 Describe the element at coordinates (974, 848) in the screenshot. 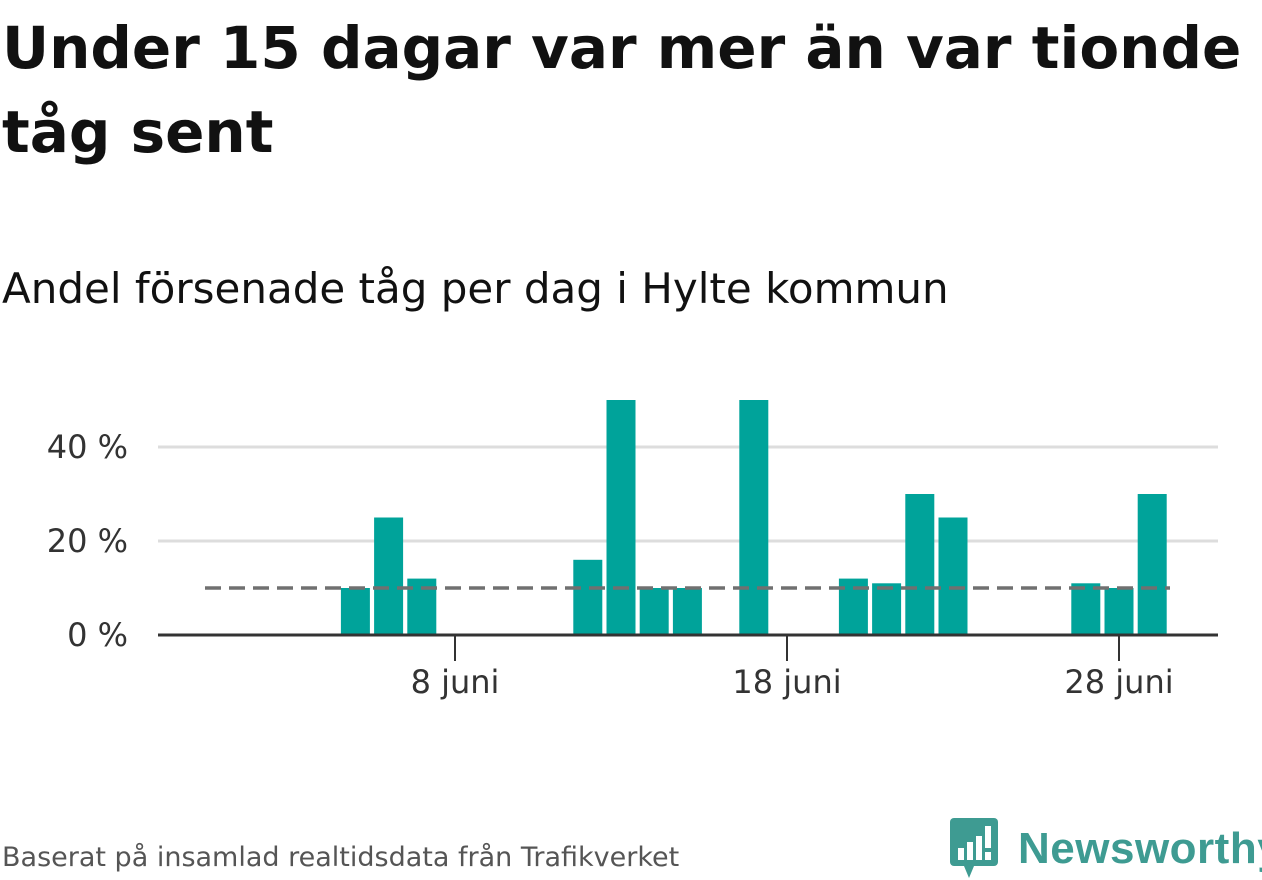

I see `newsworthy-logo-icon` at that location.